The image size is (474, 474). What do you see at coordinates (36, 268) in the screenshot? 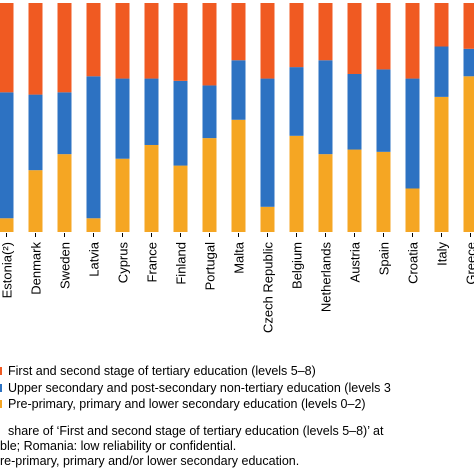
I see `x-tick-label: Denmark` at bounding box center [36, 268].